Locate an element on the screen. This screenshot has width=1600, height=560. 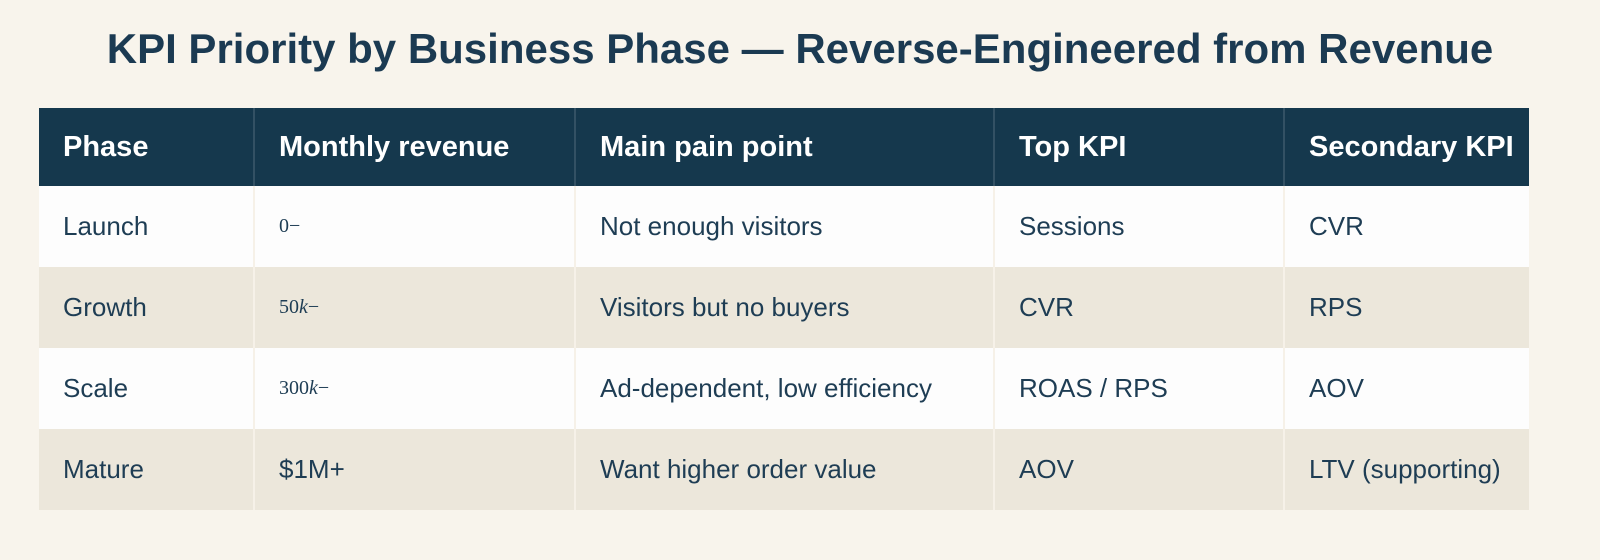
cell-pain-point: Ad-dependent, low efficiency is located at coordinates (785, 388).